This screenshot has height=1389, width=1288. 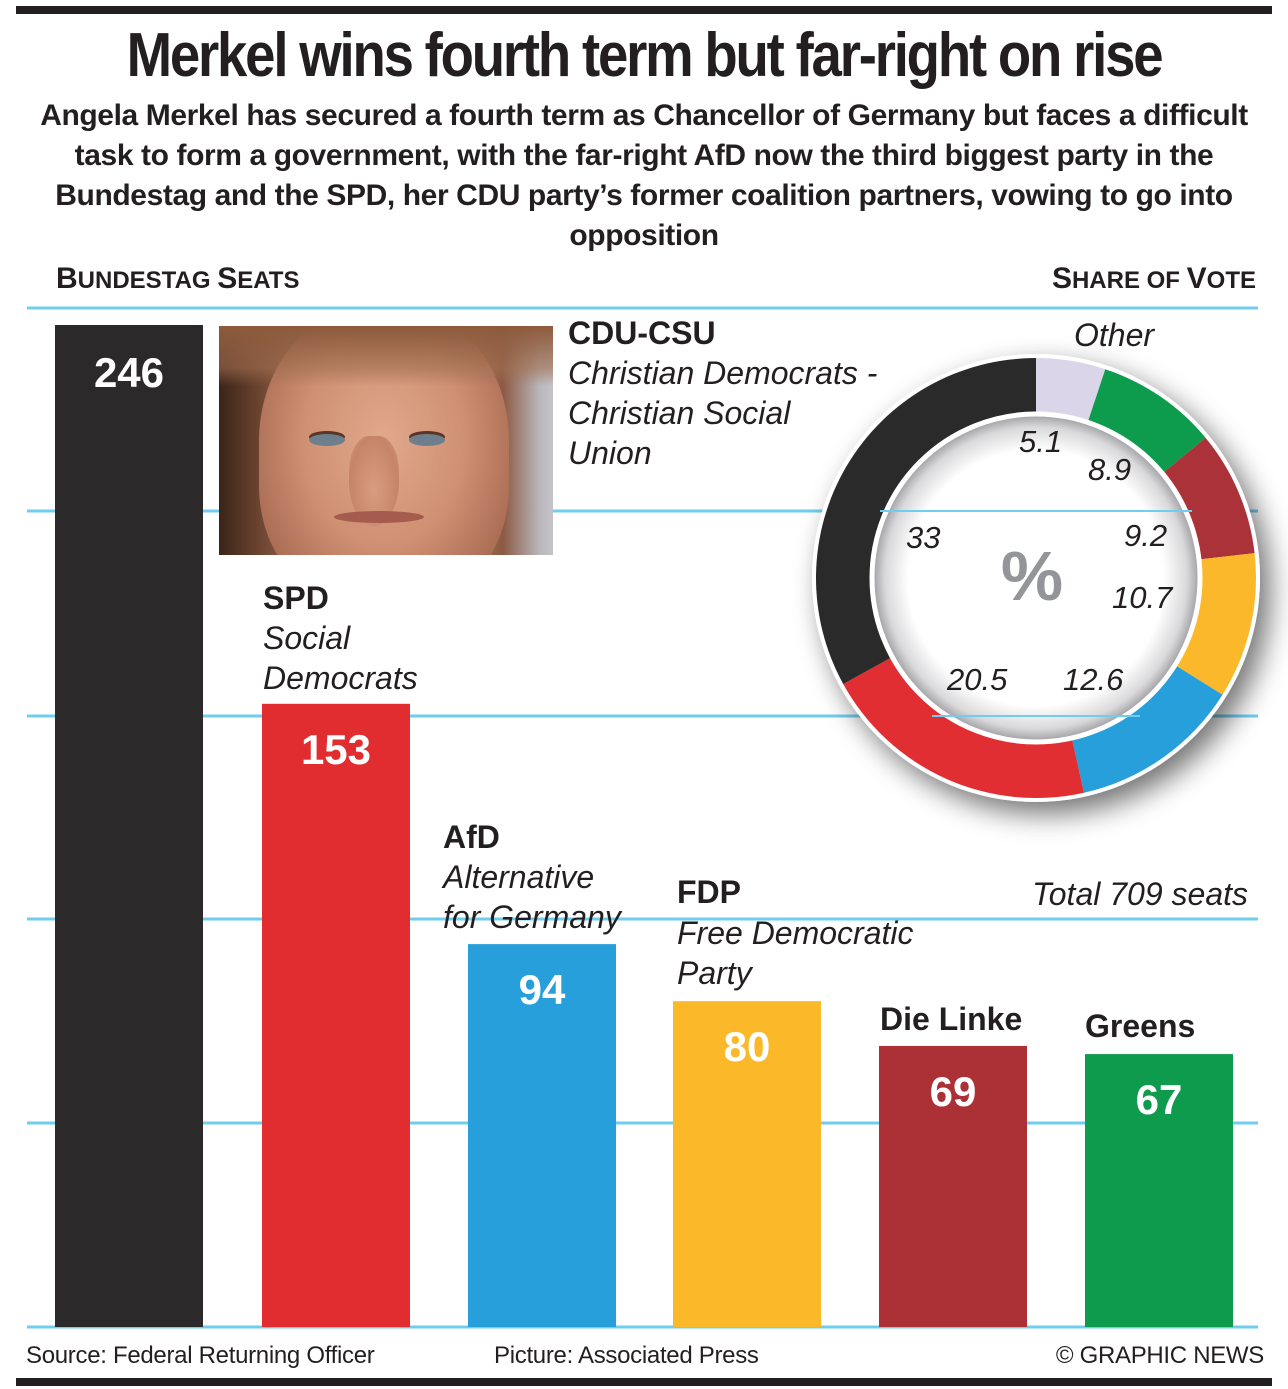 I want to click on party-name-label: SPD, so click(x=296, y=598).